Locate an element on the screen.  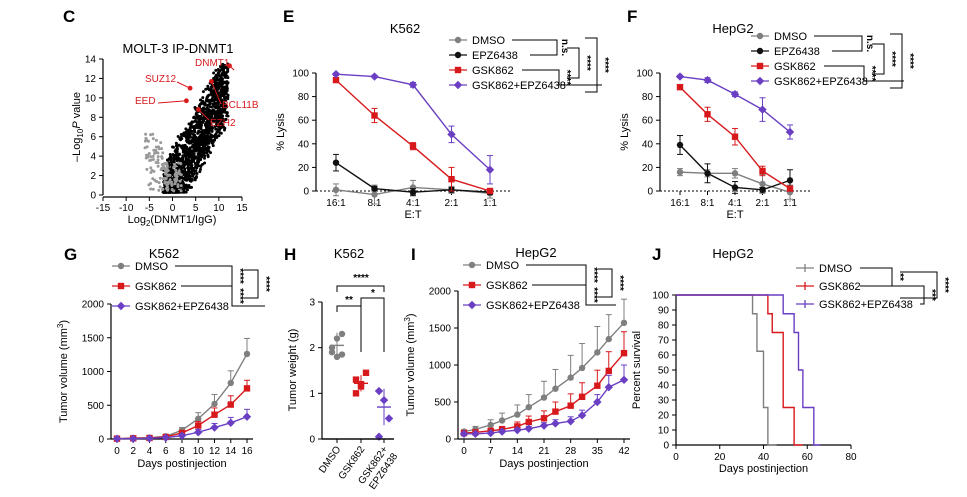
y-tick-label: 50 is located at coordinates (664, 371).